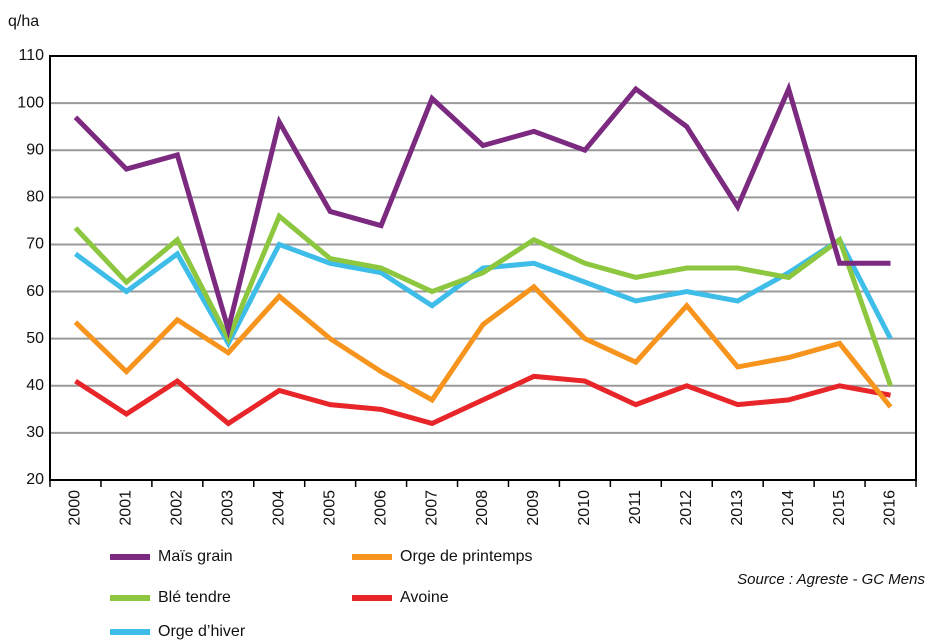 Image resolution: width=933 pixels, height=643 pixels. What do you see at coordinates (126, 508) in the screenshot?
I see `x-tick-label: 2001` at bounding box center [126, 508].